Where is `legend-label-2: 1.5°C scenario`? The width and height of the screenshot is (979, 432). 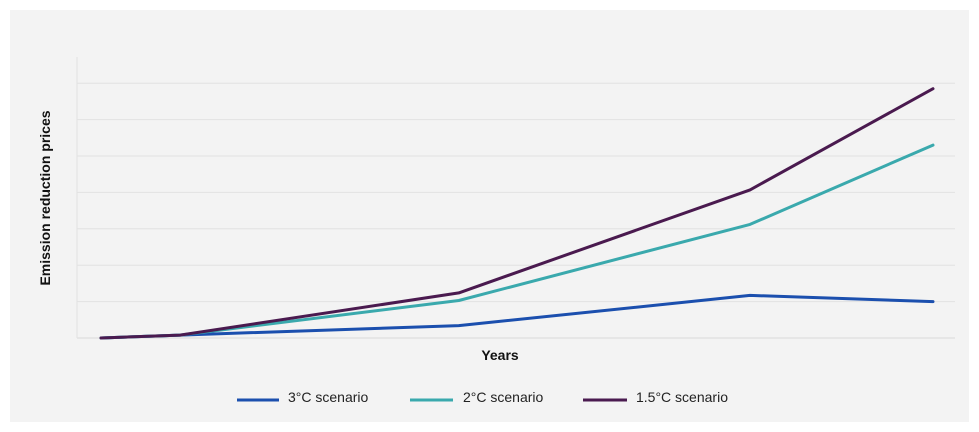
legend-label-2: 1.5°C scenario is located at coordinates (682, 397).